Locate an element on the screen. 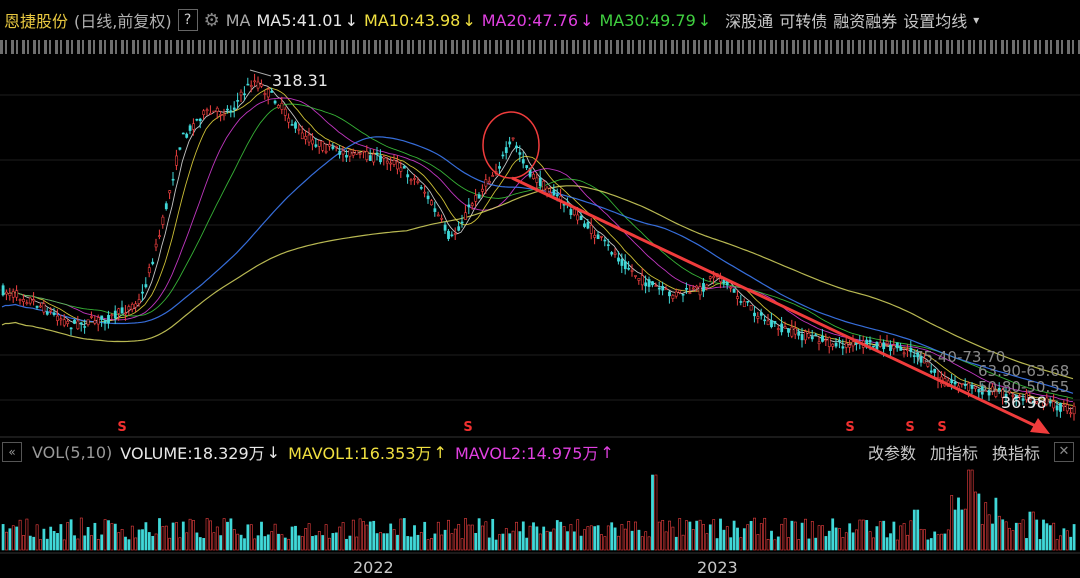  collapse-left-icon: « is located at coordinates (12, 452).